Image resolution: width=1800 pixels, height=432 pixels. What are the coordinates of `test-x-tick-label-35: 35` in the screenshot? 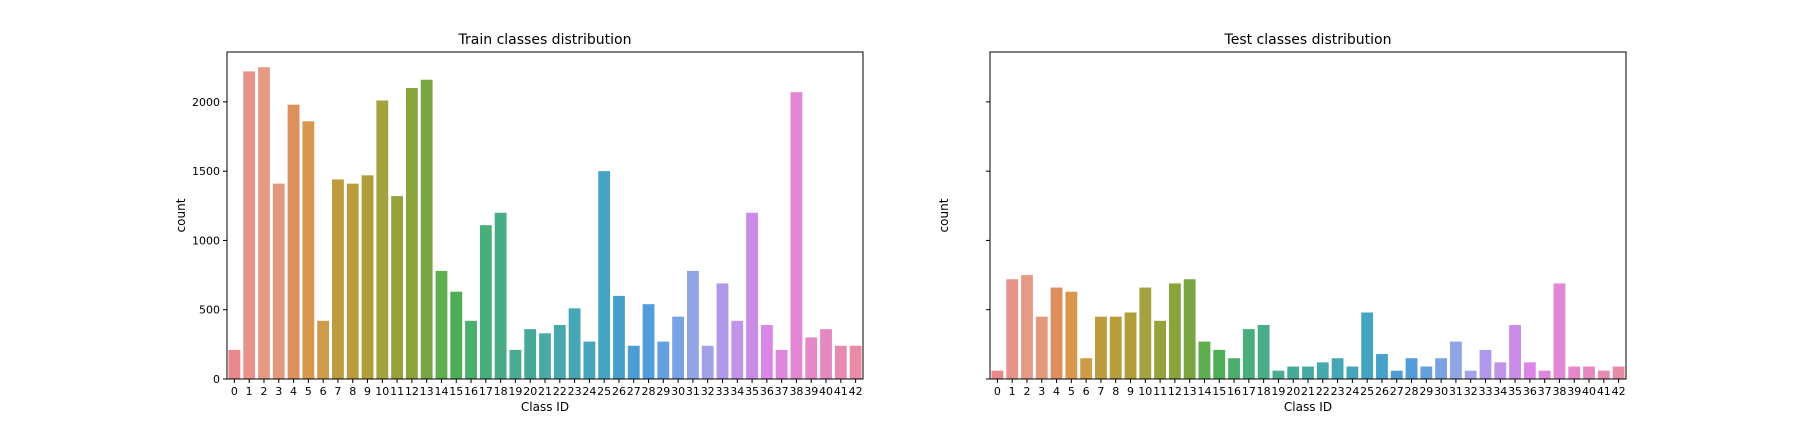 It's located at (1515, 391).